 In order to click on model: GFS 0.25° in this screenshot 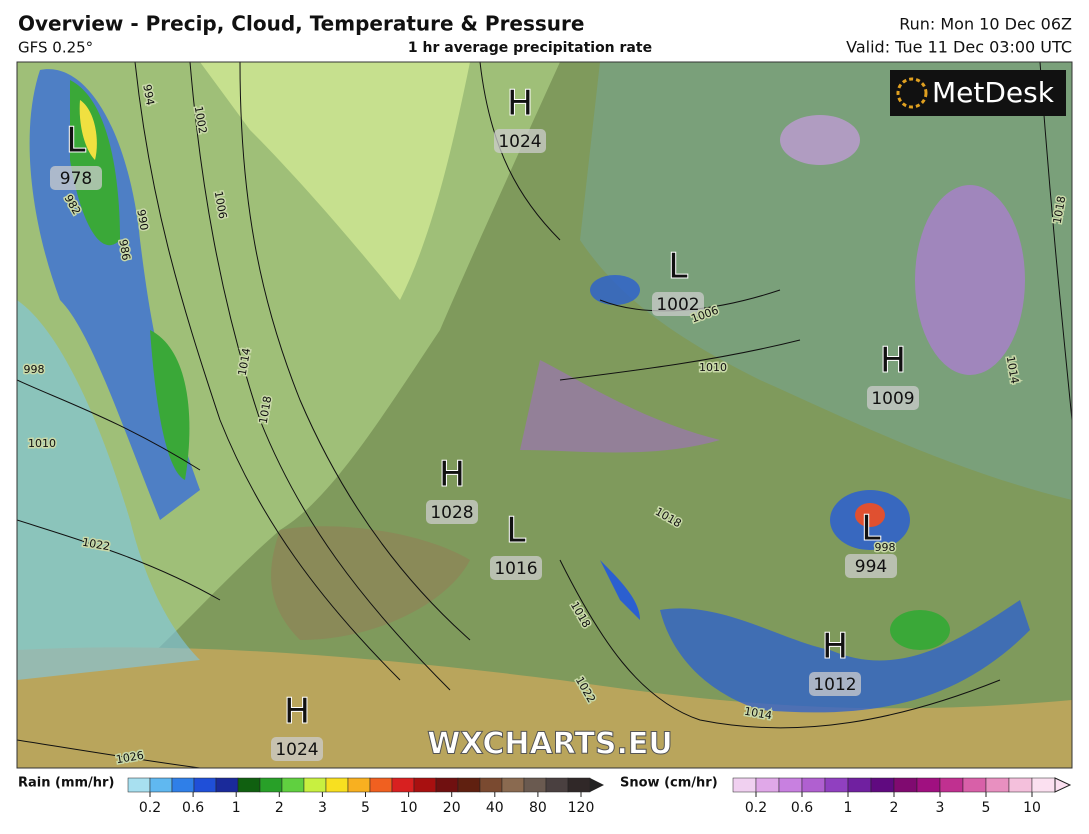, I will do `click(55, 48)`.